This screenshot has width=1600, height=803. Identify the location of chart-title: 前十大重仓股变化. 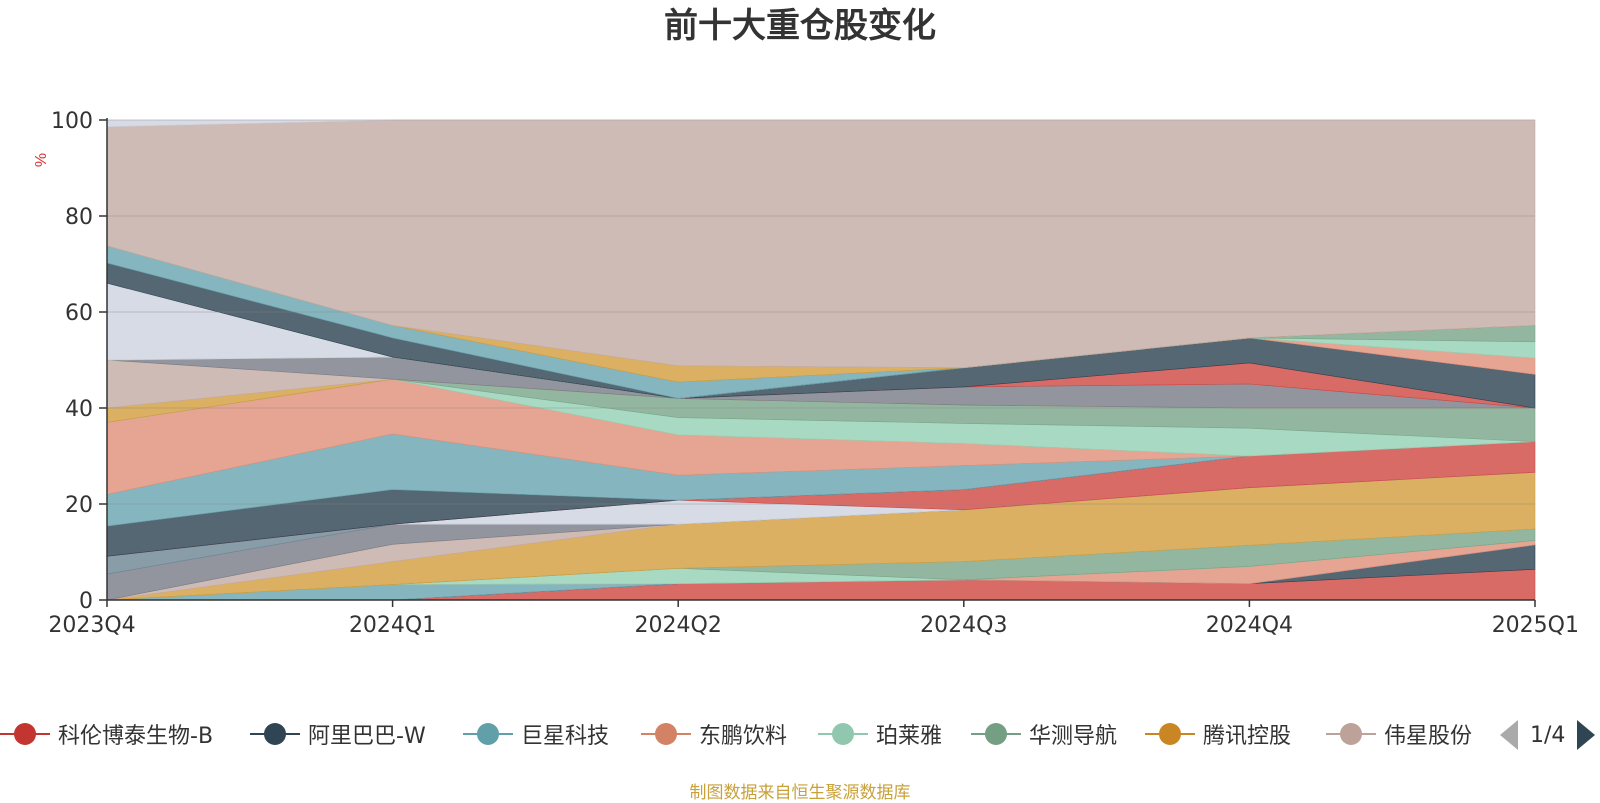
(800, 26).